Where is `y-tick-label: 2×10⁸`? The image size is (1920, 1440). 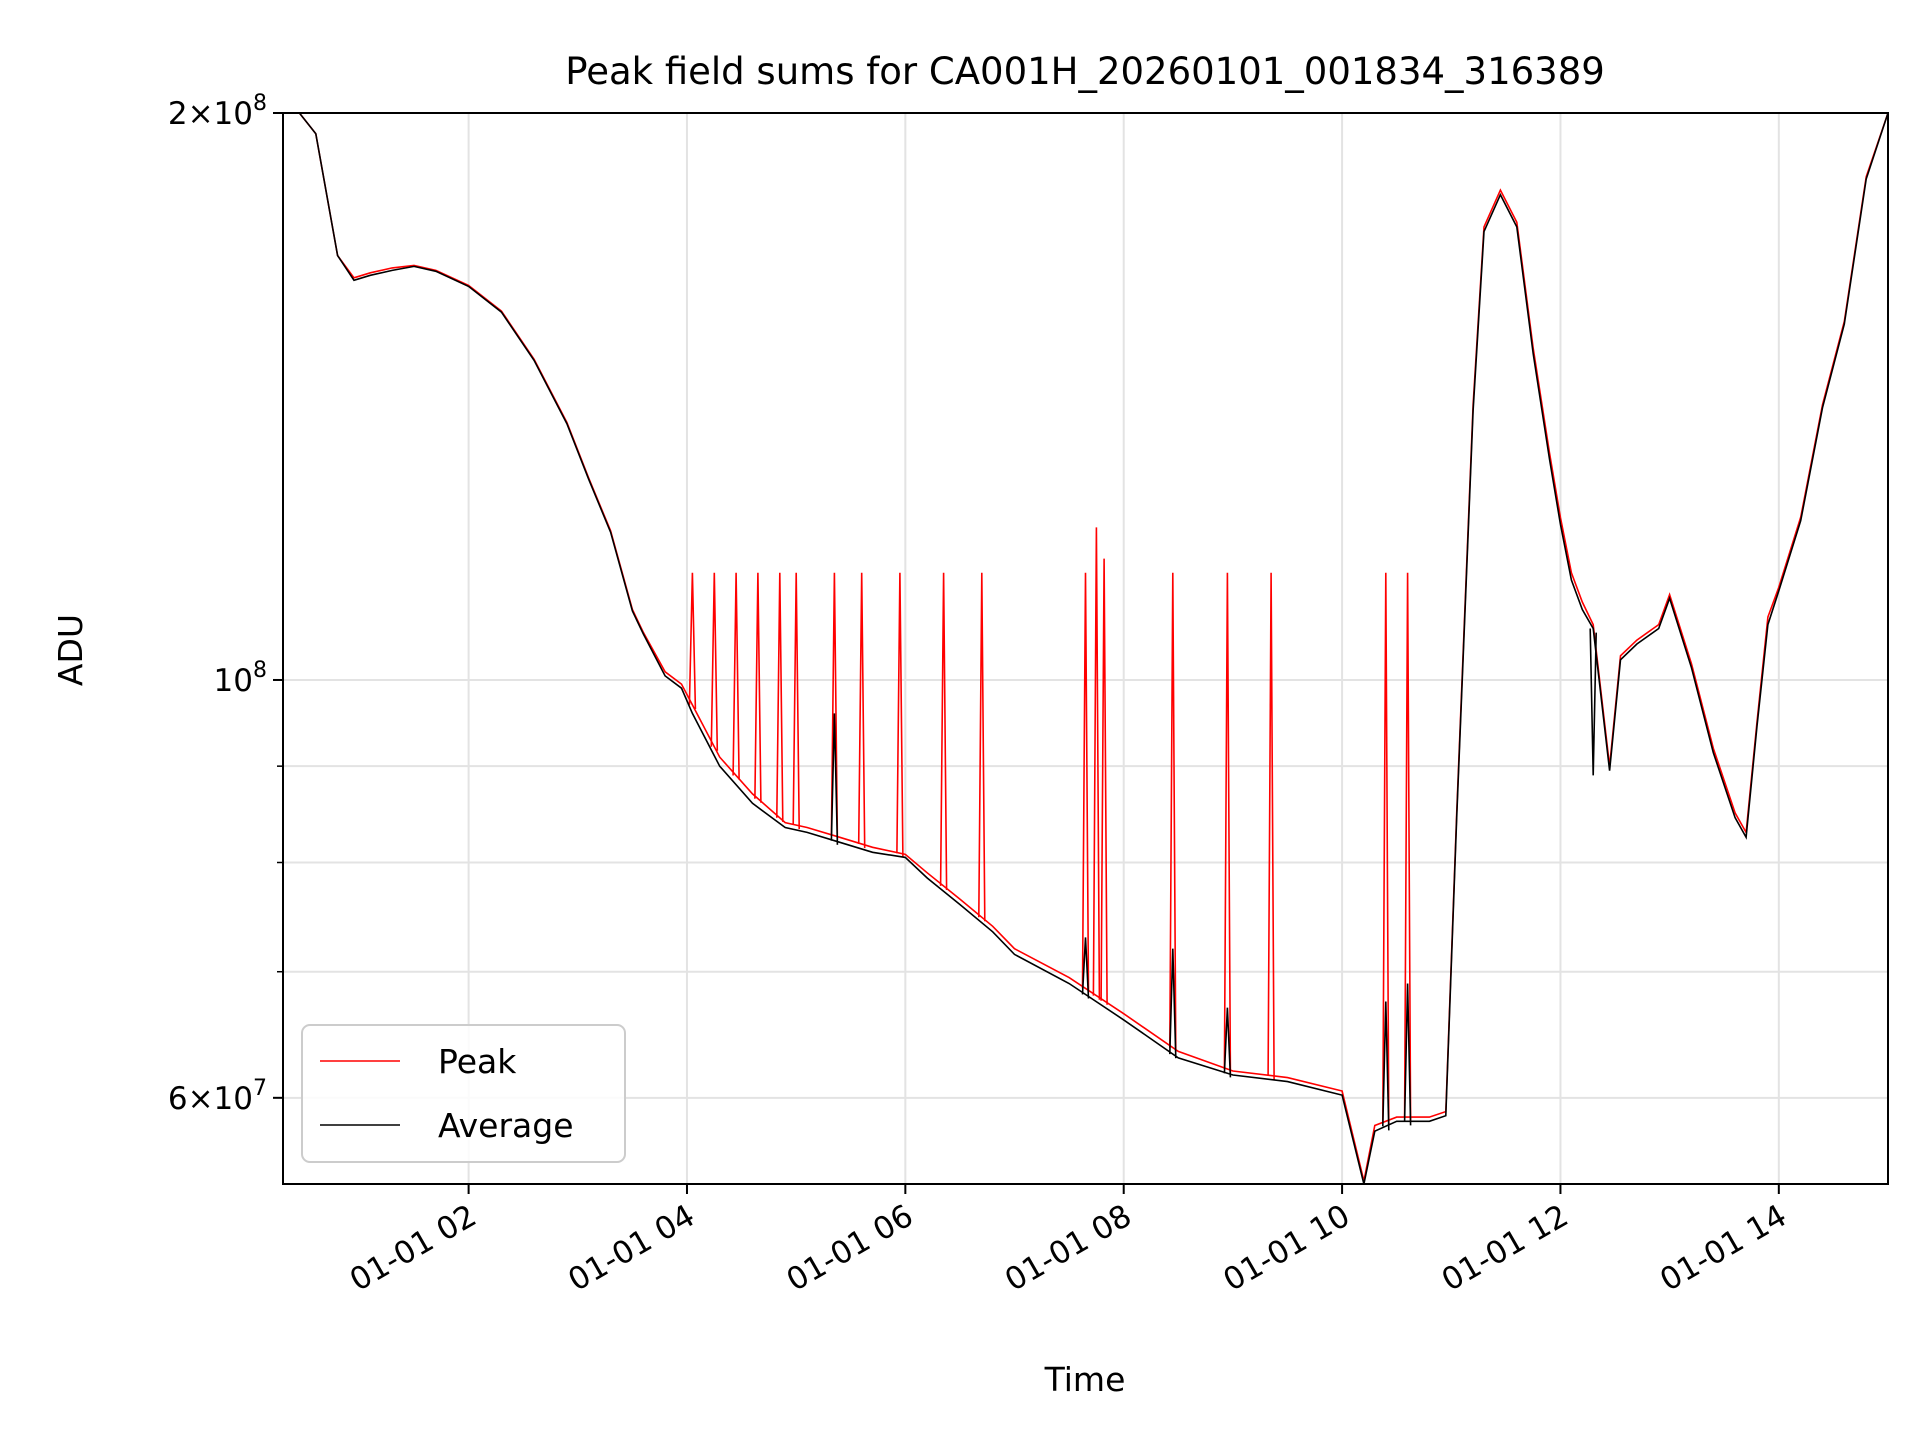
y-tick-label: 2×10⁸ is located at coordinates (217, 111).